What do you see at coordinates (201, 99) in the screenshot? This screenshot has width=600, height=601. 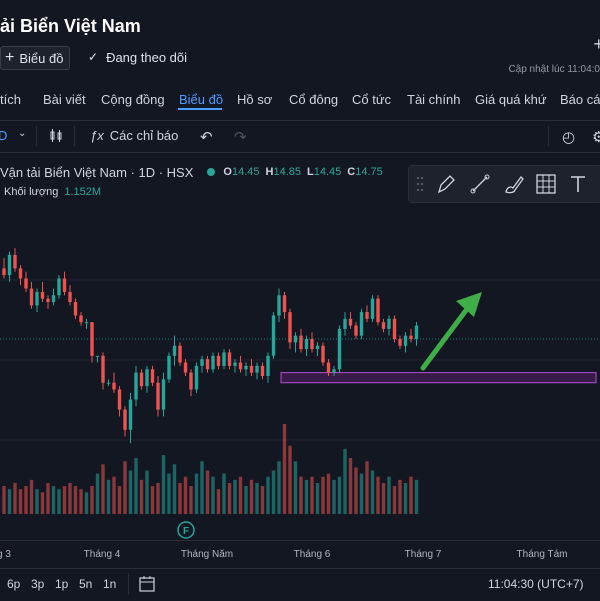 I see `tab-chart: Biểu đồ` at bounding box center [201, 99].